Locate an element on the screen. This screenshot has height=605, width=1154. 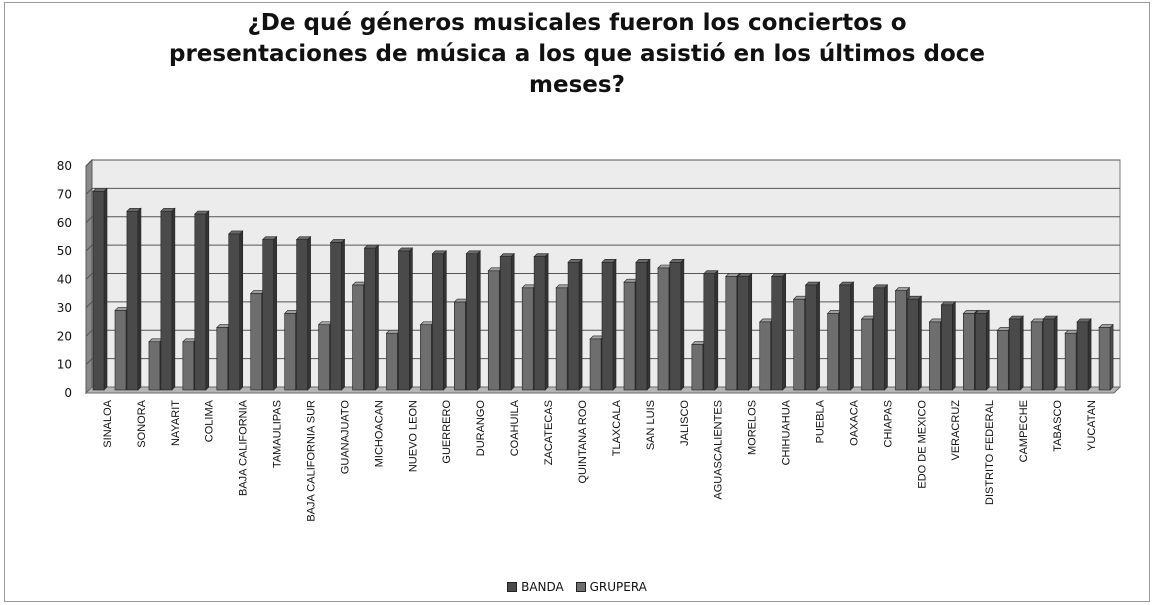
x-tick-label: CHIHUAHUA is located at coordinates (787, 432).